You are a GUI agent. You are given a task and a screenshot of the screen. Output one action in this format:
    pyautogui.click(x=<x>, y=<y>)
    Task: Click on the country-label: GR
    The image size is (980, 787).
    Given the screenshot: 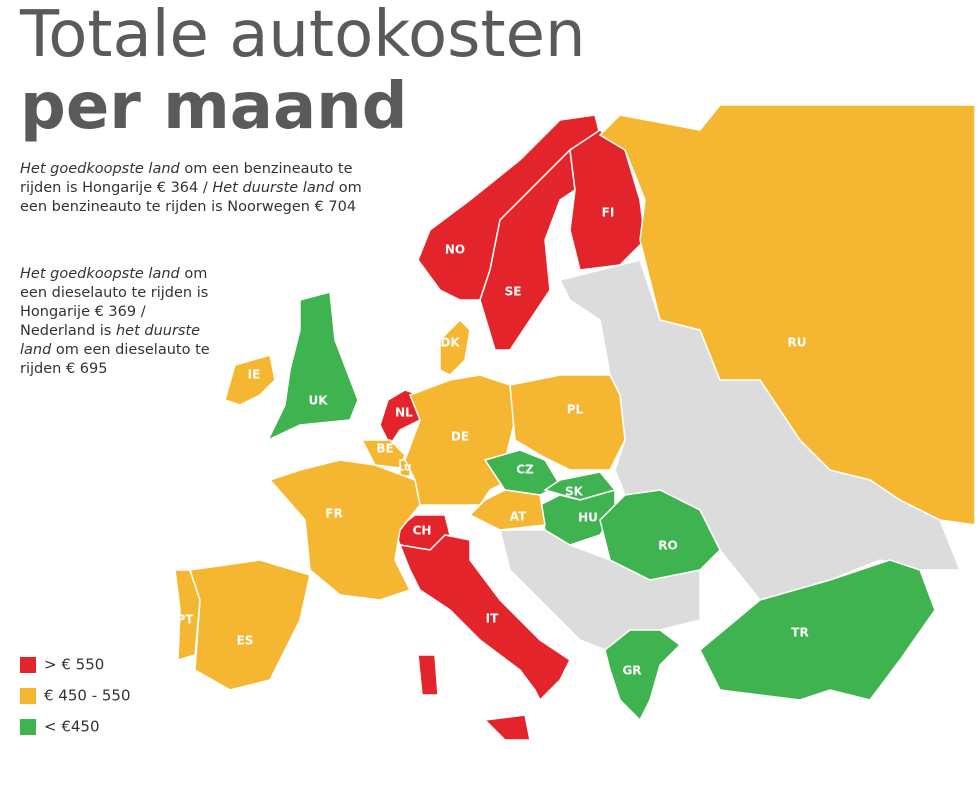 What is the action you would take?
    pyautogui.click(x=631, y=671)
    